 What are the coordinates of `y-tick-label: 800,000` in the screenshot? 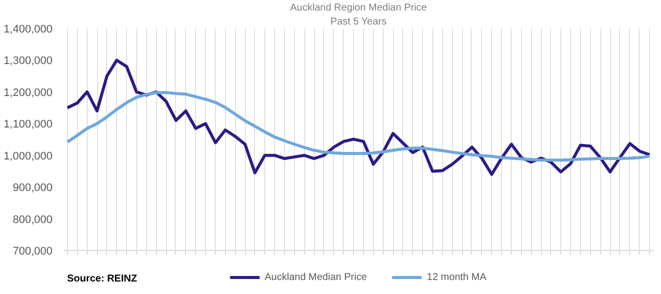 It's located at (32, 220).